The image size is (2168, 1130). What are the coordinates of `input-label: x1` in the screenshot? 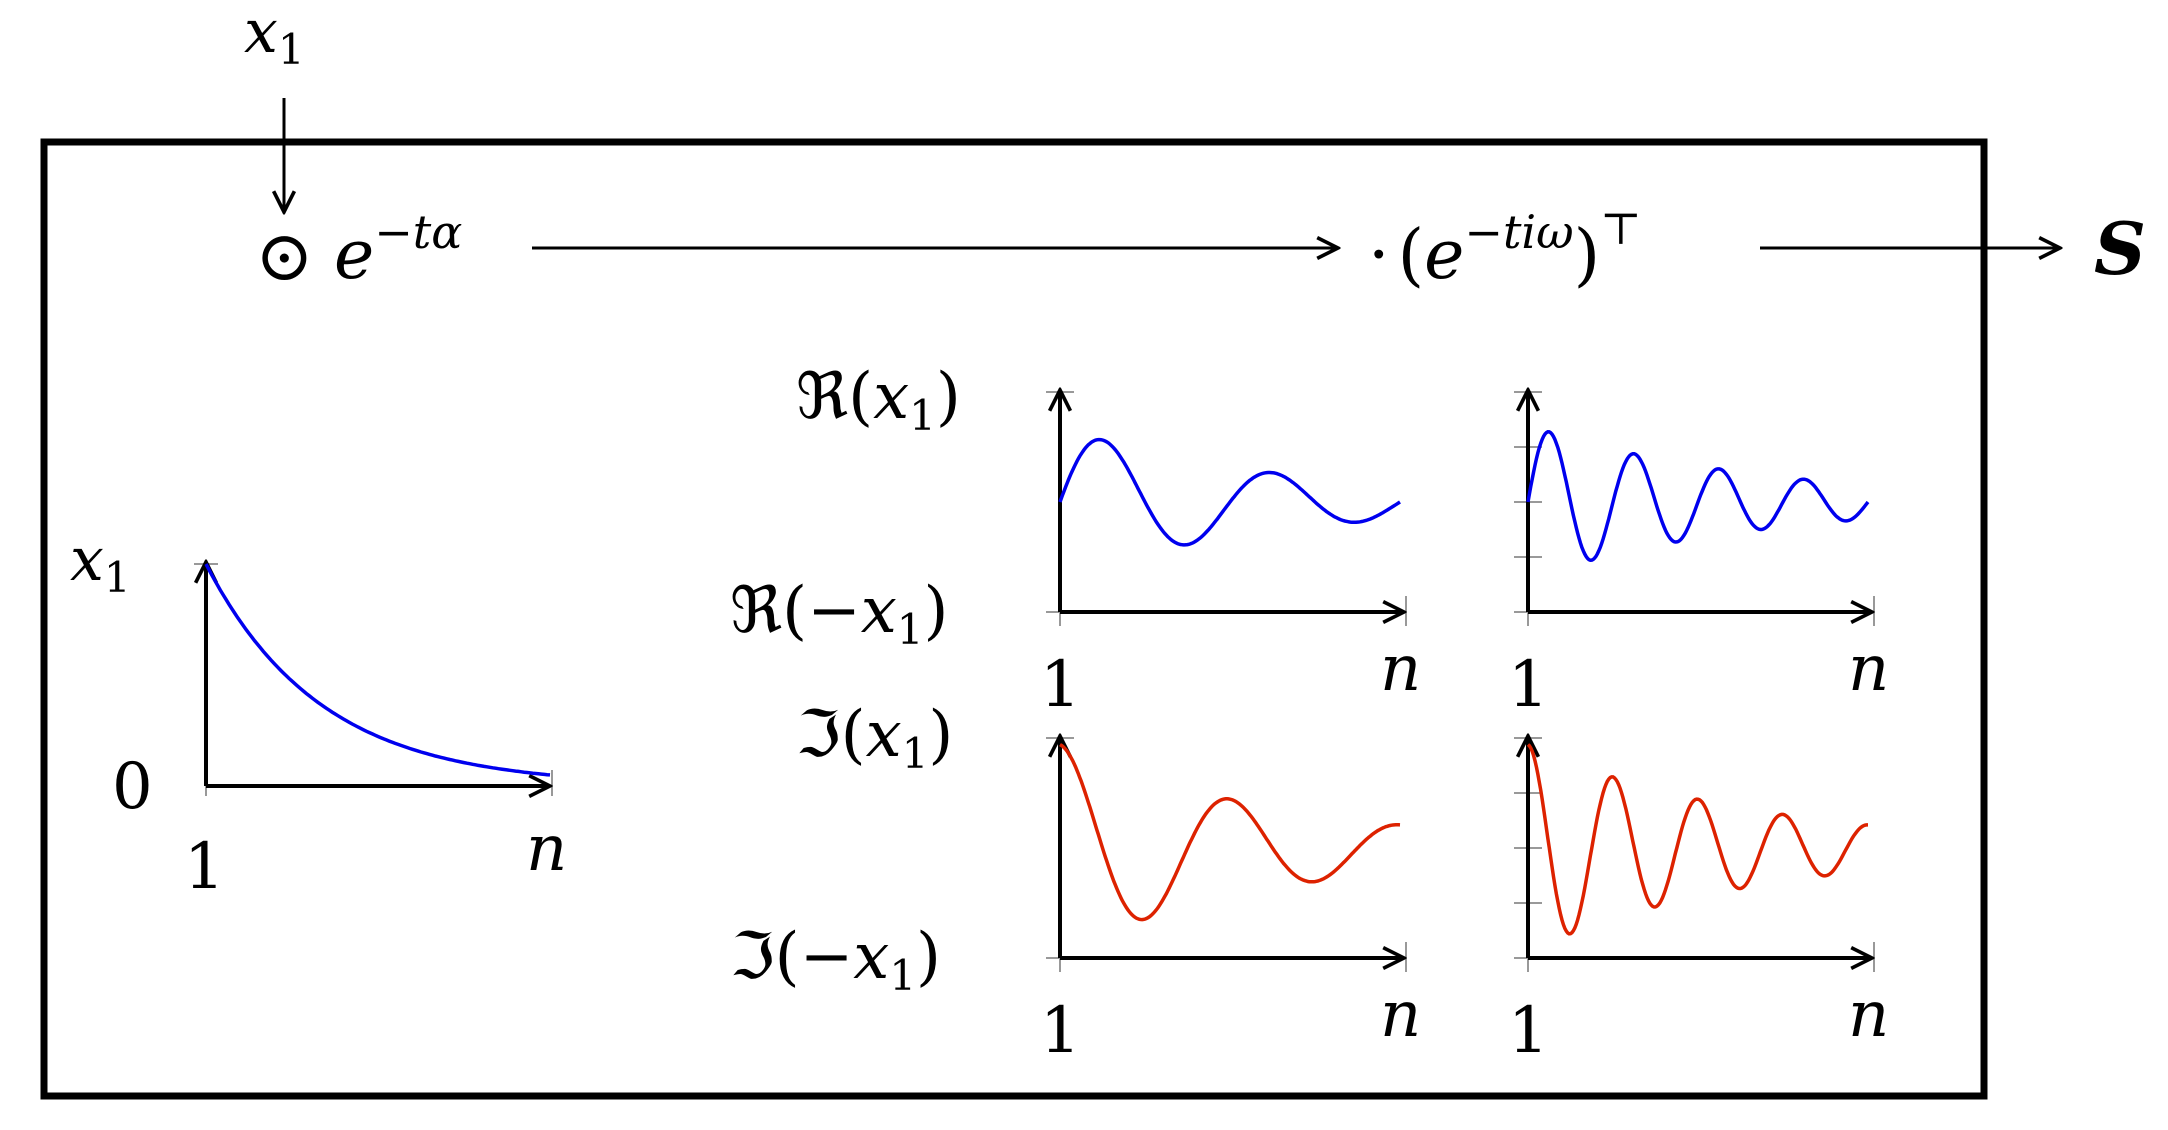 It's located at (274, 37).